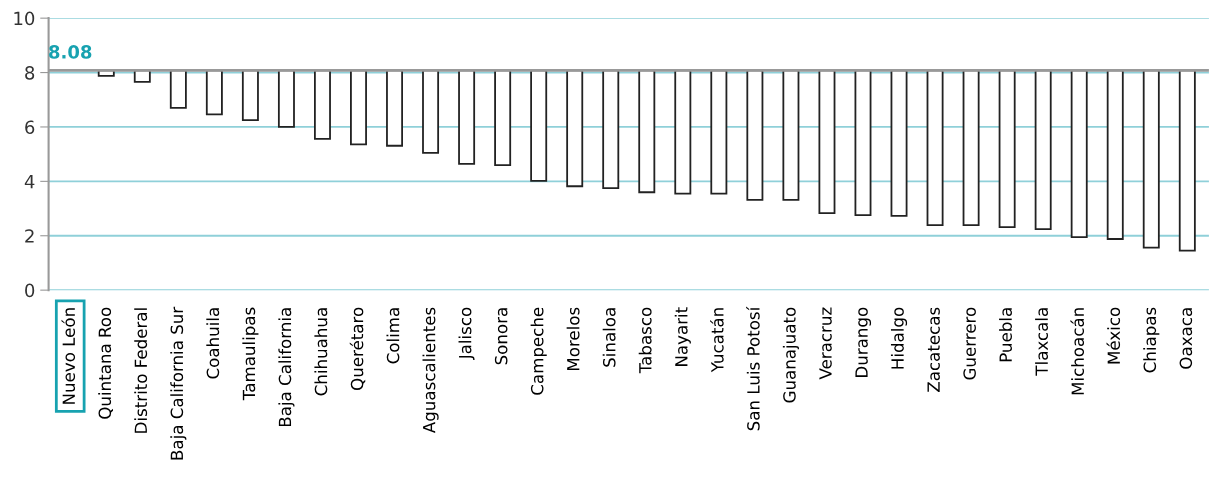 The image size is (1215, 478). I want to click on y-tick-label: 6, so click(30, 127).